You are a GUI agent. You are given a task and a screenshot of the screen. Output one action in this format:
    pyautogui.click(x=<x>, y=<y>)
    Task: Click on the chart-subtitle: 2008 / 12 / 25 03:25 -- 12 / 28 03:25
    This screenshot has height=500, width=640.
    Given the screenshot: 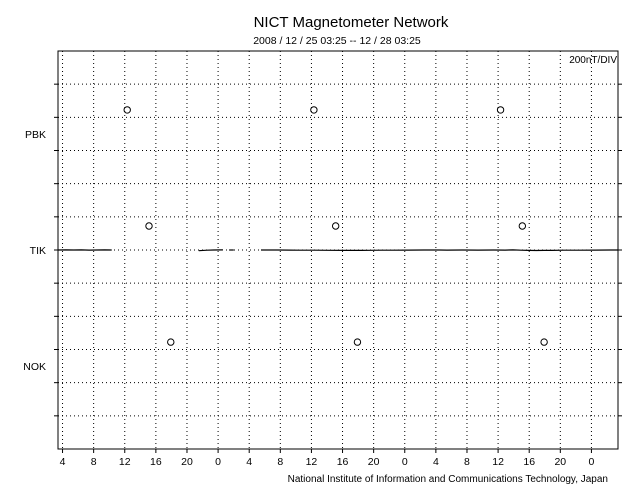 What is the action you would take?
    pyautogui.click(x=337, y=41)
    